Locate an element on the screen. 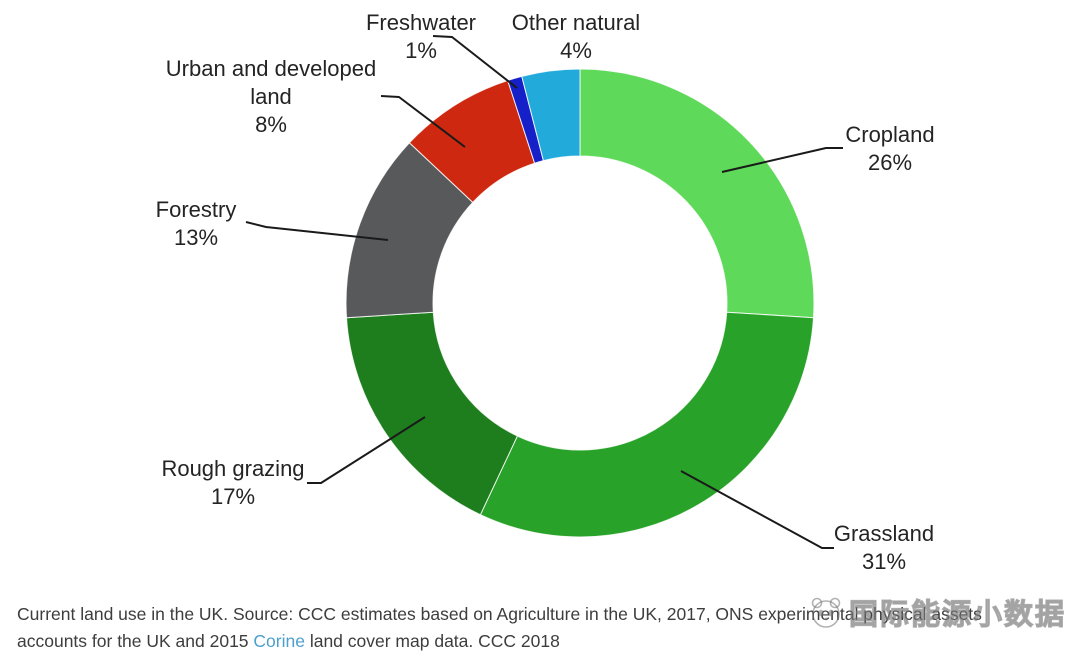 This screenshot has height=661, width=1080. leader-line-freshwater is located at coordinates (475, 62).